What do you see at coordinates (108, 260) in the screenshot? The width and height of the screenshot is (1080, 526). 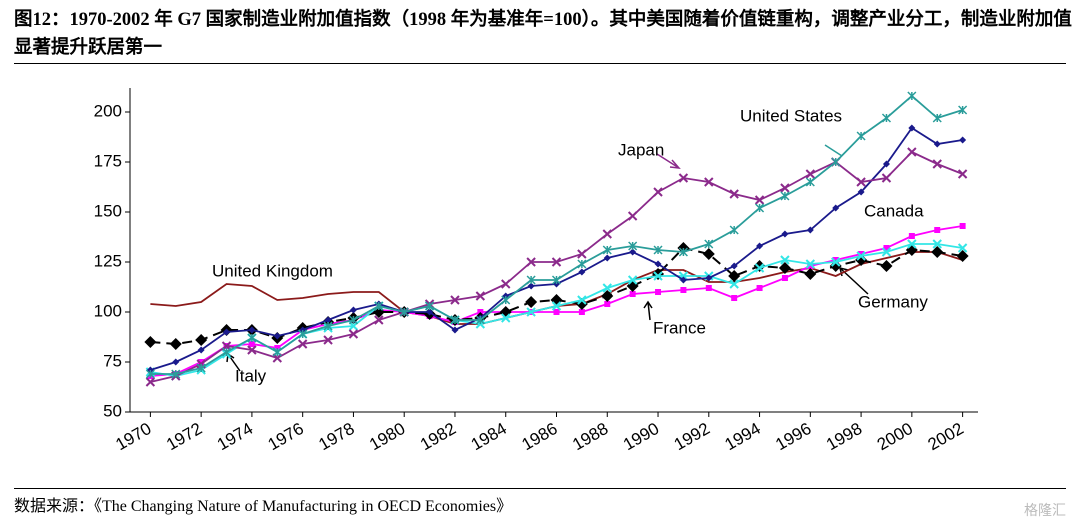 I see `y-tick-label: 125` at bounding box center [108, 260].